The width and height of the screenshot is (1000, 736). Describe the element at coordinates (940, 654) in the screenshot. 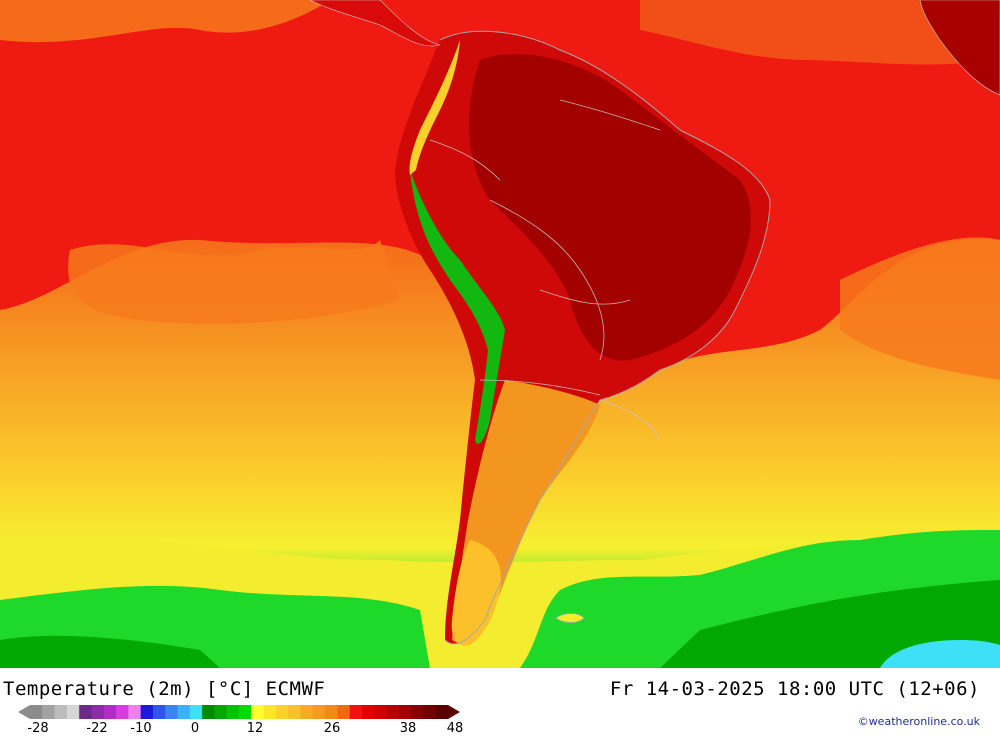

I see `cold-cyan-patch` at that location.